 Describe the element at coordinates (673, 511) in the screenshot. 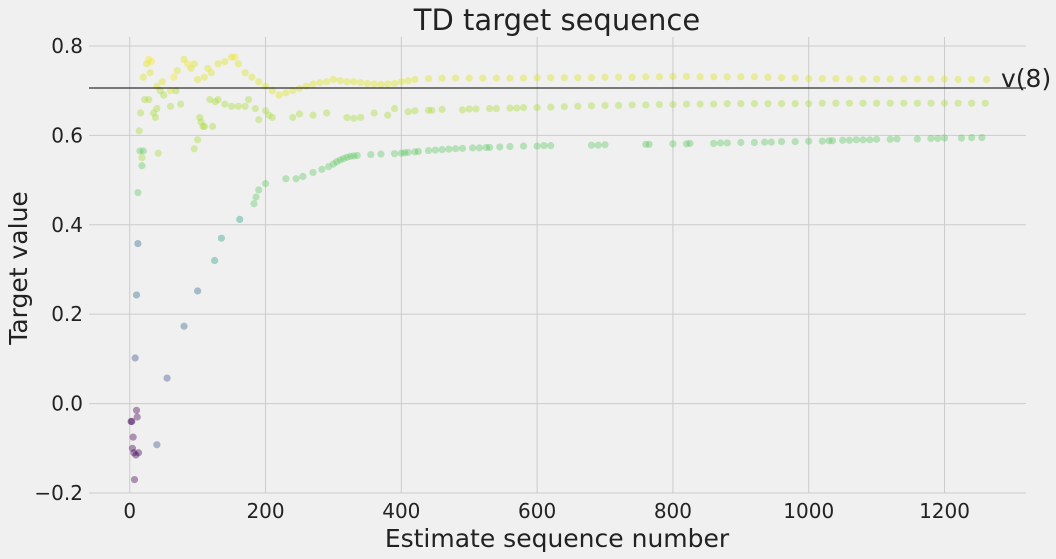

I see `x-tick-label: 800` at that location.